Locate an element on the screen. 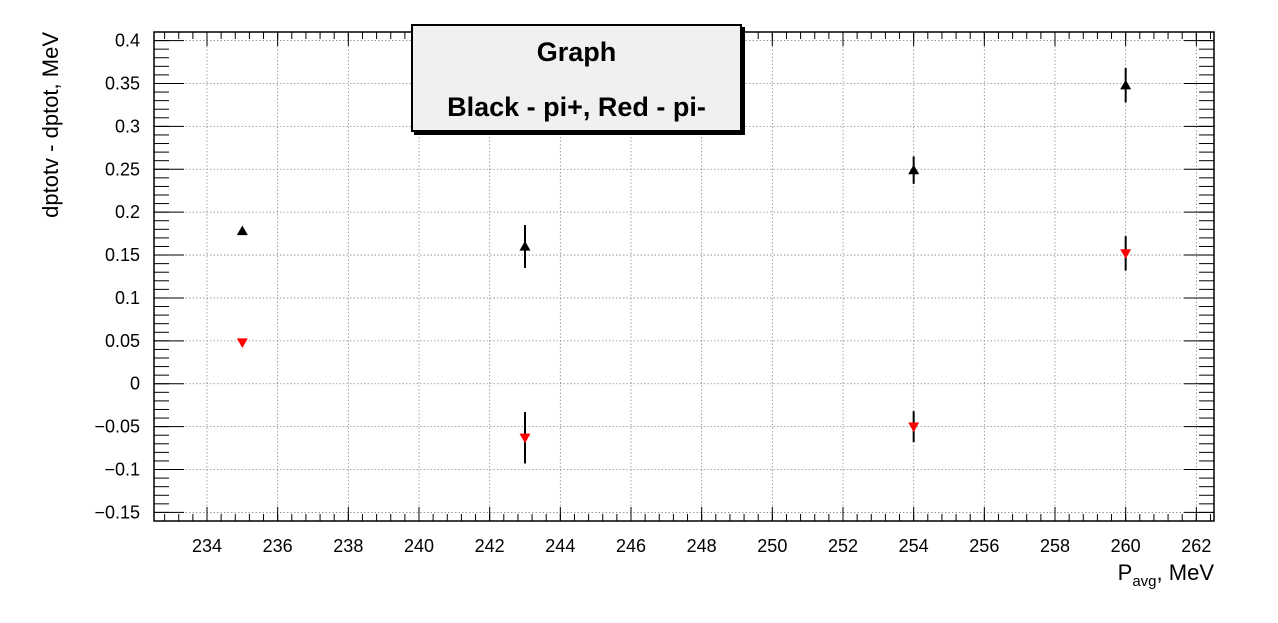  y-tick-label: 0.2 is located at coordinates (127, 212).